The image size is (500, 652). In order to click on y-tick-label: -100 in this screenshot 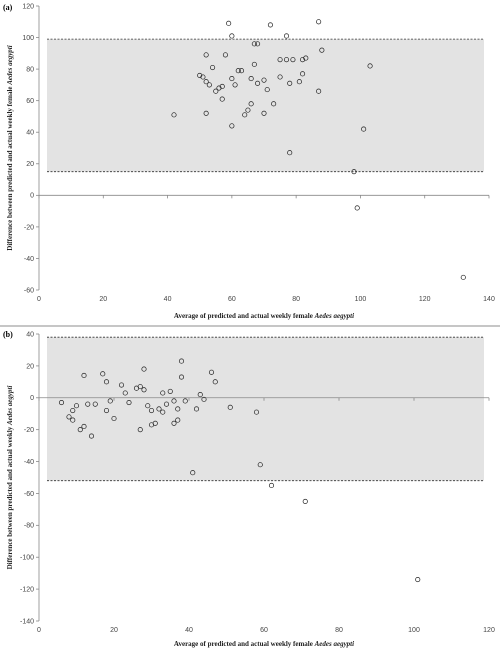, I will do `click(27, 558)`.